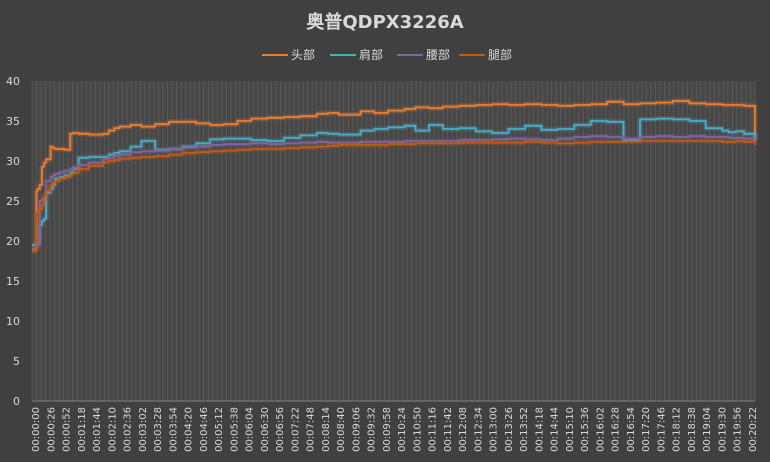 The image size is (770, 462). Describe the element at coordinates (478, 429) in the screenshot. I see `x-tick-label: 00:12:34` at that location.